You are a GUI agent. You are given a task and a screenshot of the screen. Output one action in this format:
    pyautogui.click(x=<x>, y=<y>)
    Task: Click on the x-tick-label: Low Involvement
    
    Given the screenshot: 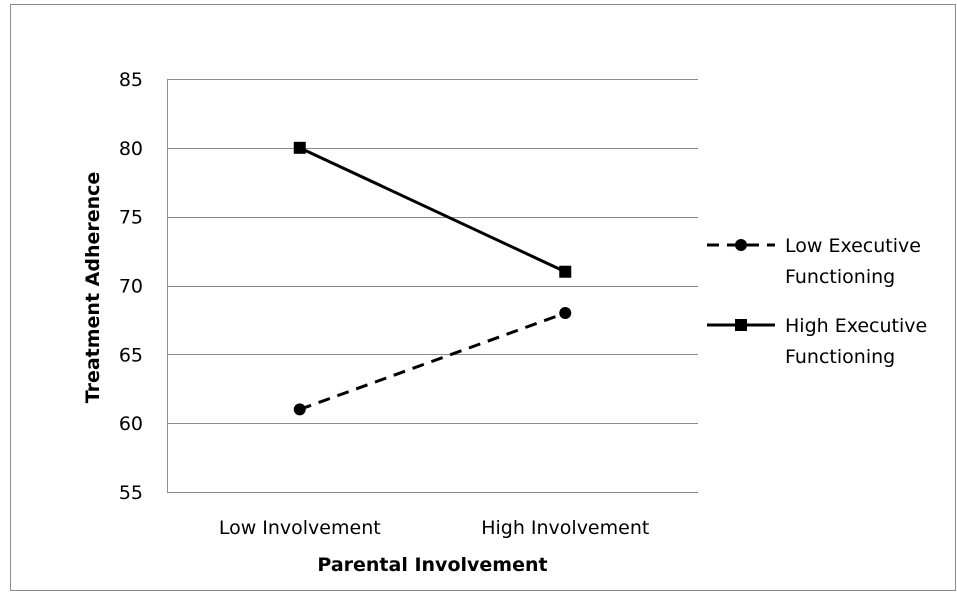 What is the action you would take?
    pyautogui.click(x=300, y=528)
    